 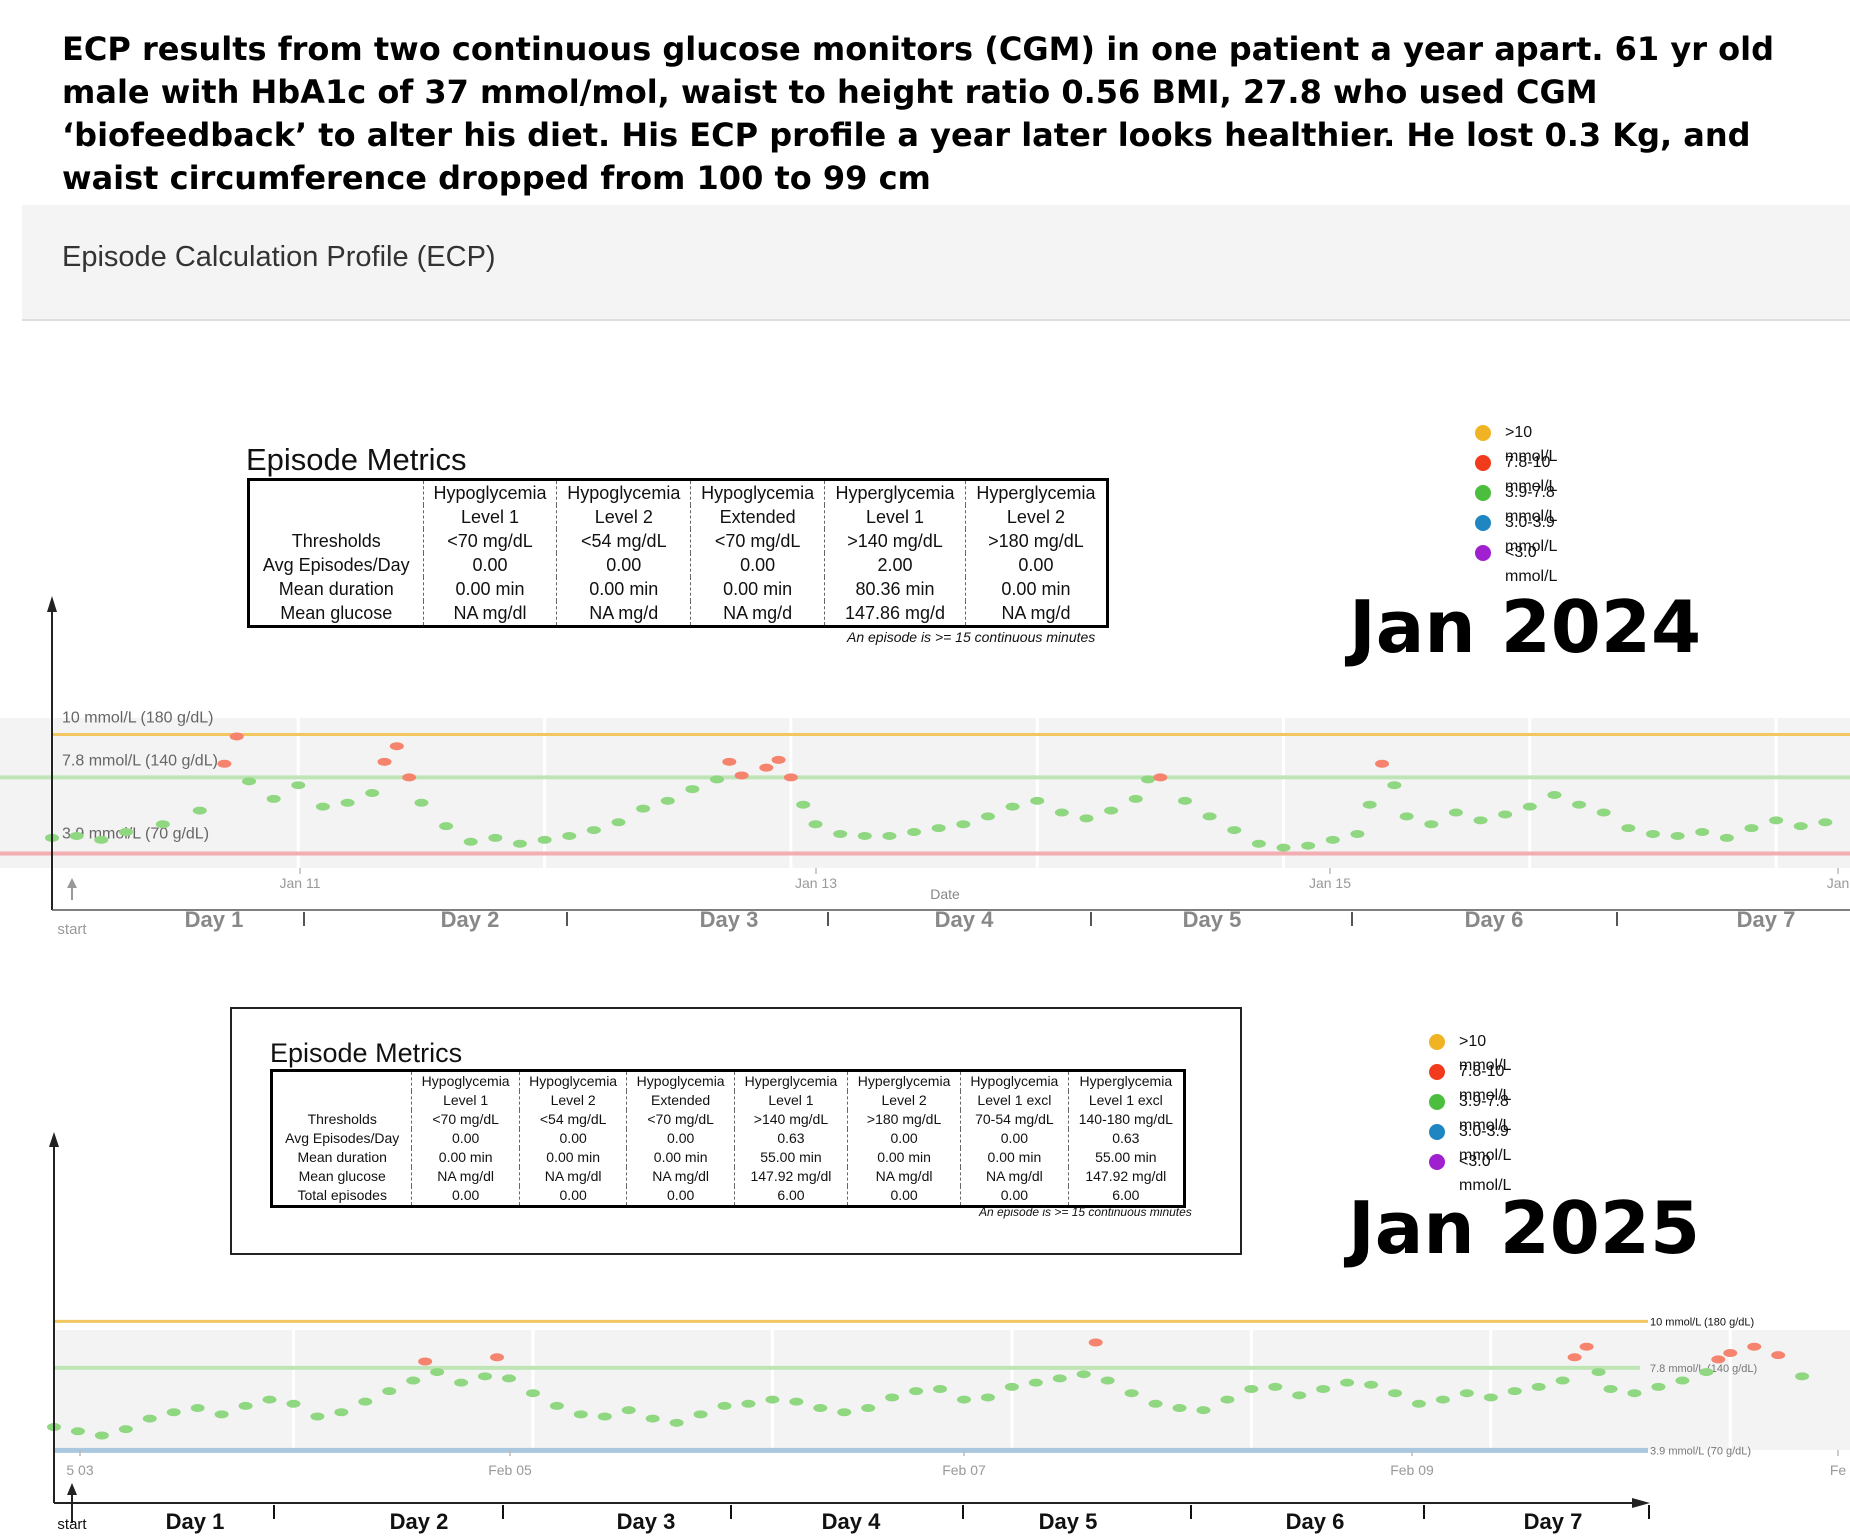 What do you see at coordinates (1036, 492) in the screenshot?
I see `metrics-cell: Hyperglycemia` at bounding box center [1036, 492].